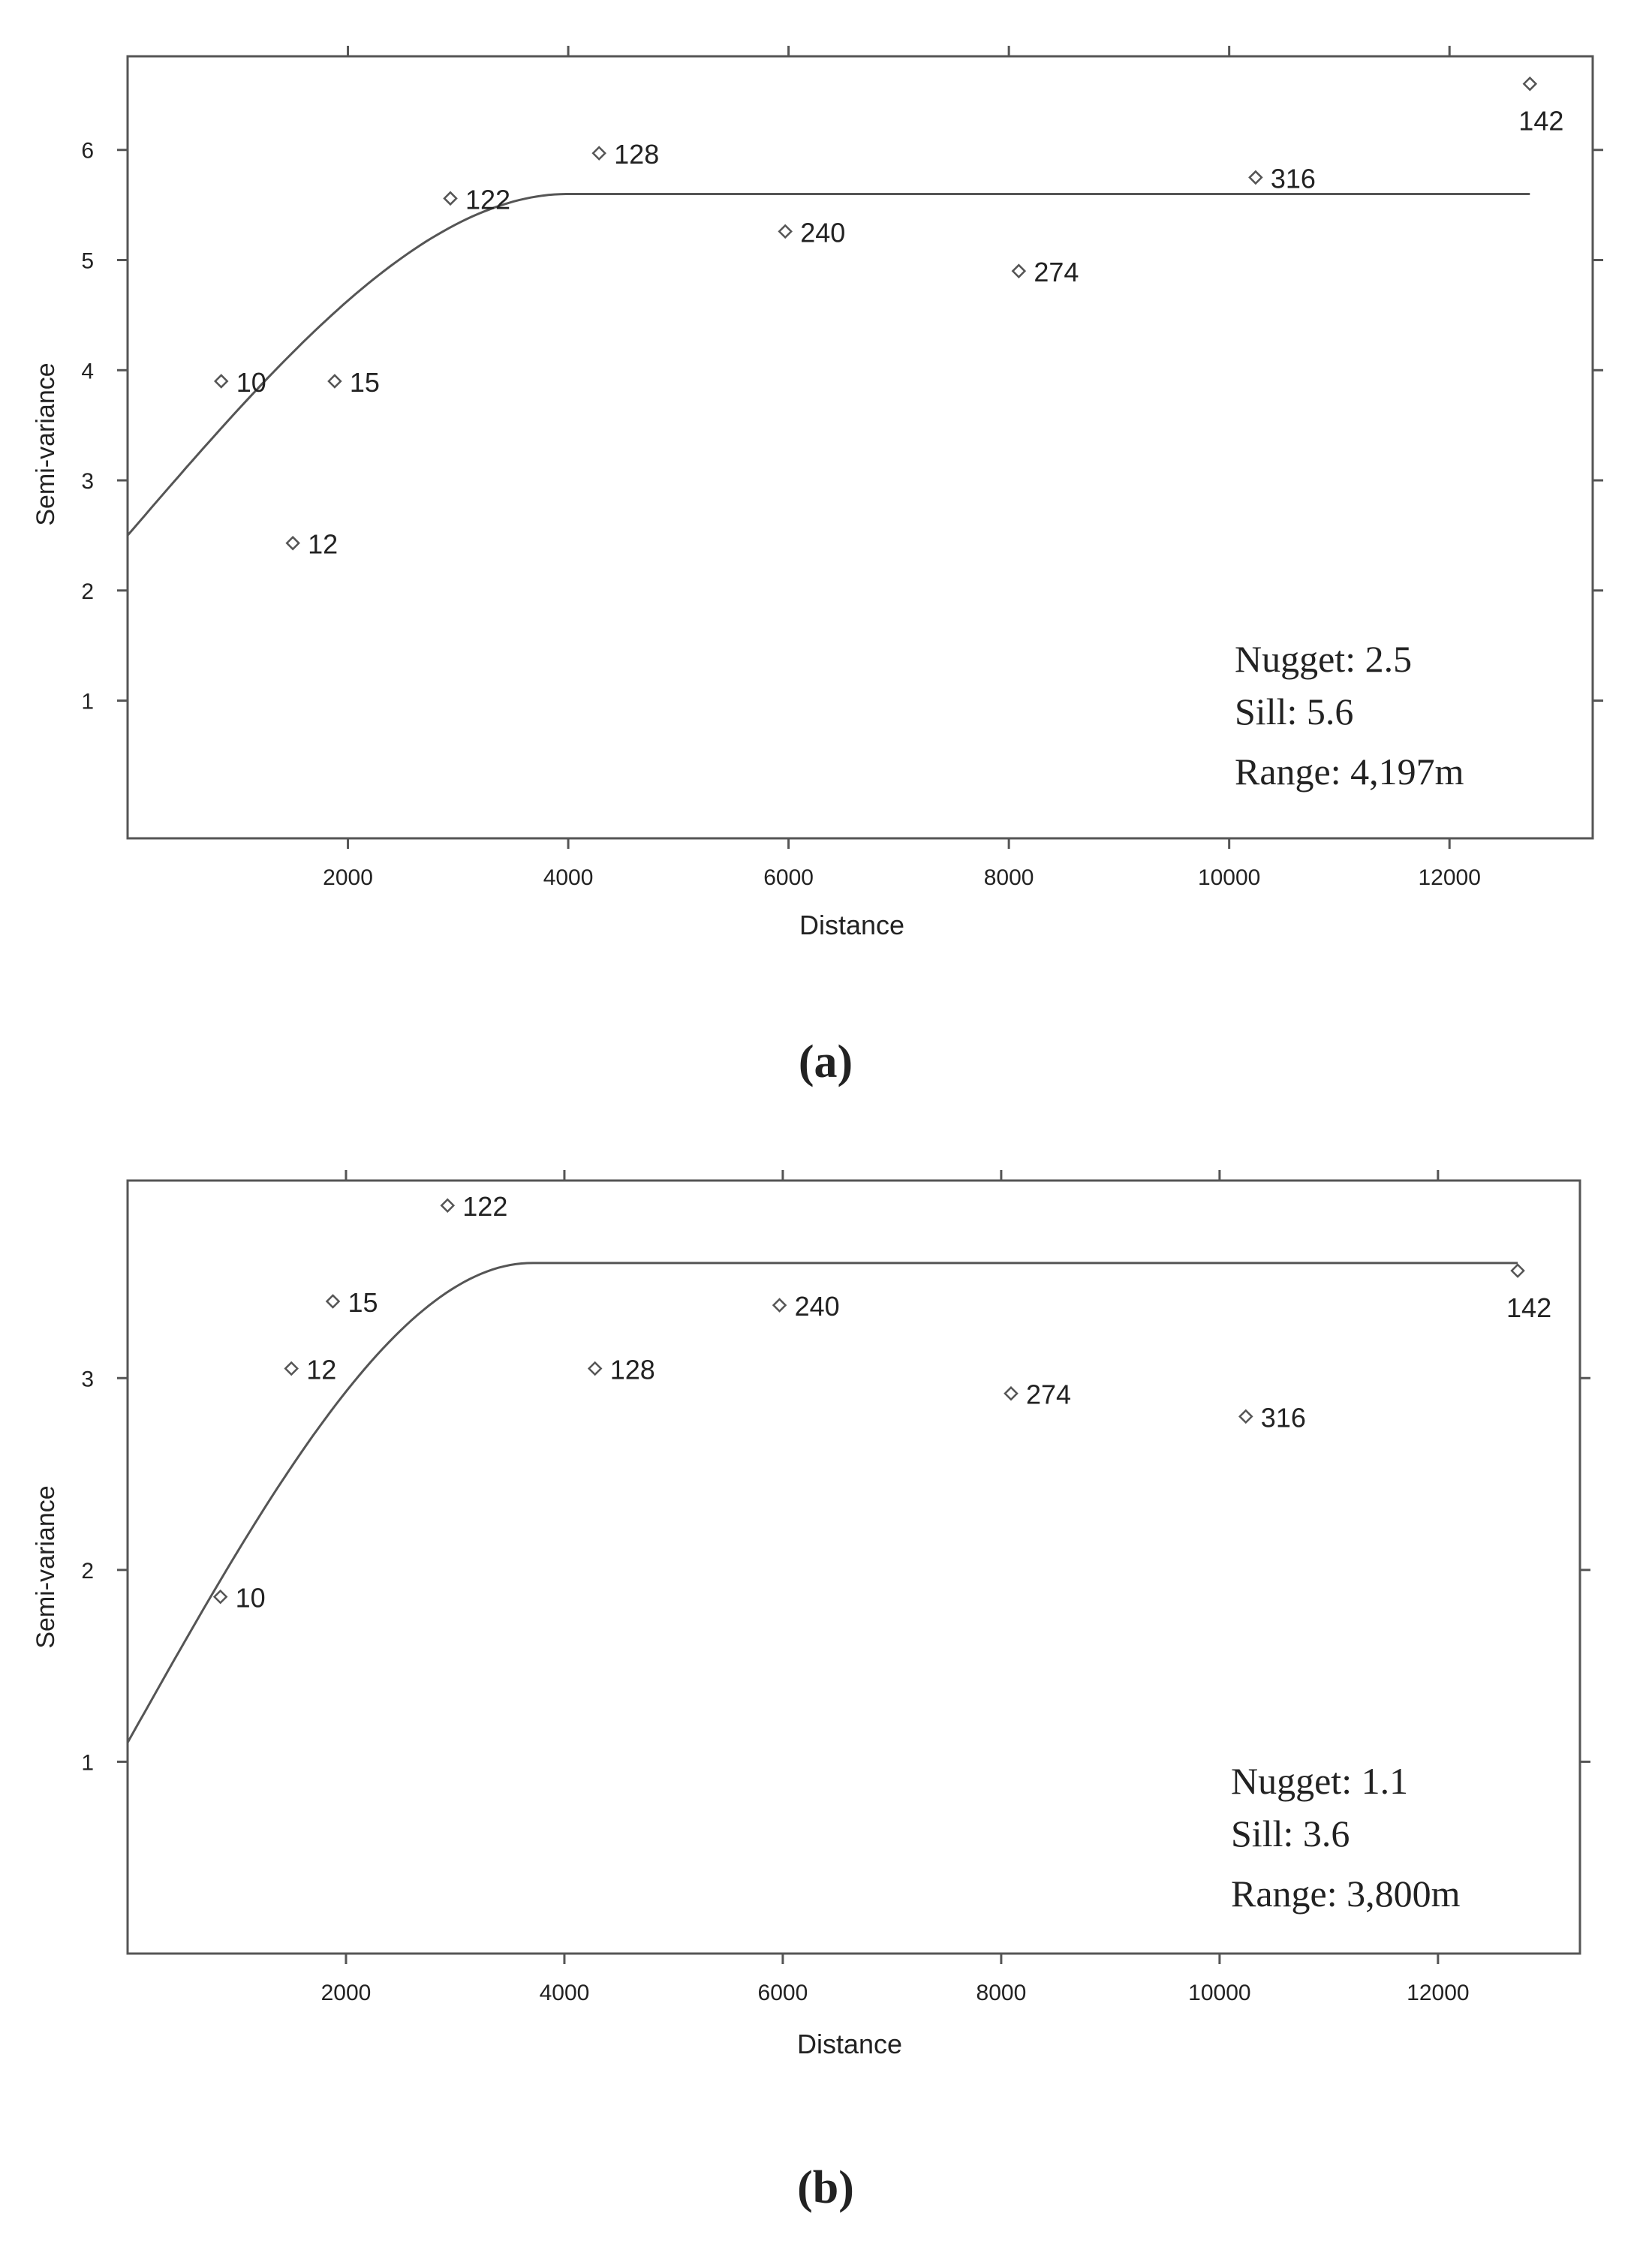 The image size is (1652, 2244). I want to click on panel-label-b: (b), so click(825, 2187).